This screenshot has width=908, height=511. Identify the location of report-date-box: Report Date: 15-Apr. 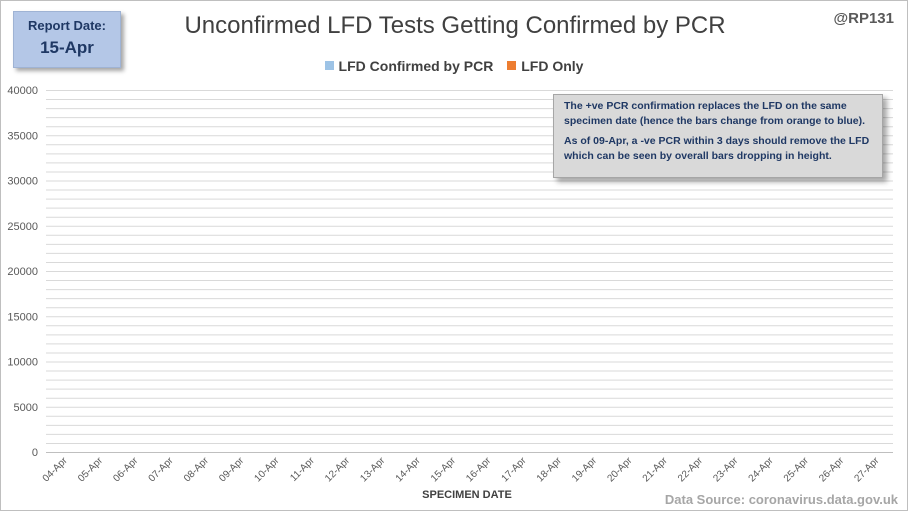
(67, 39).